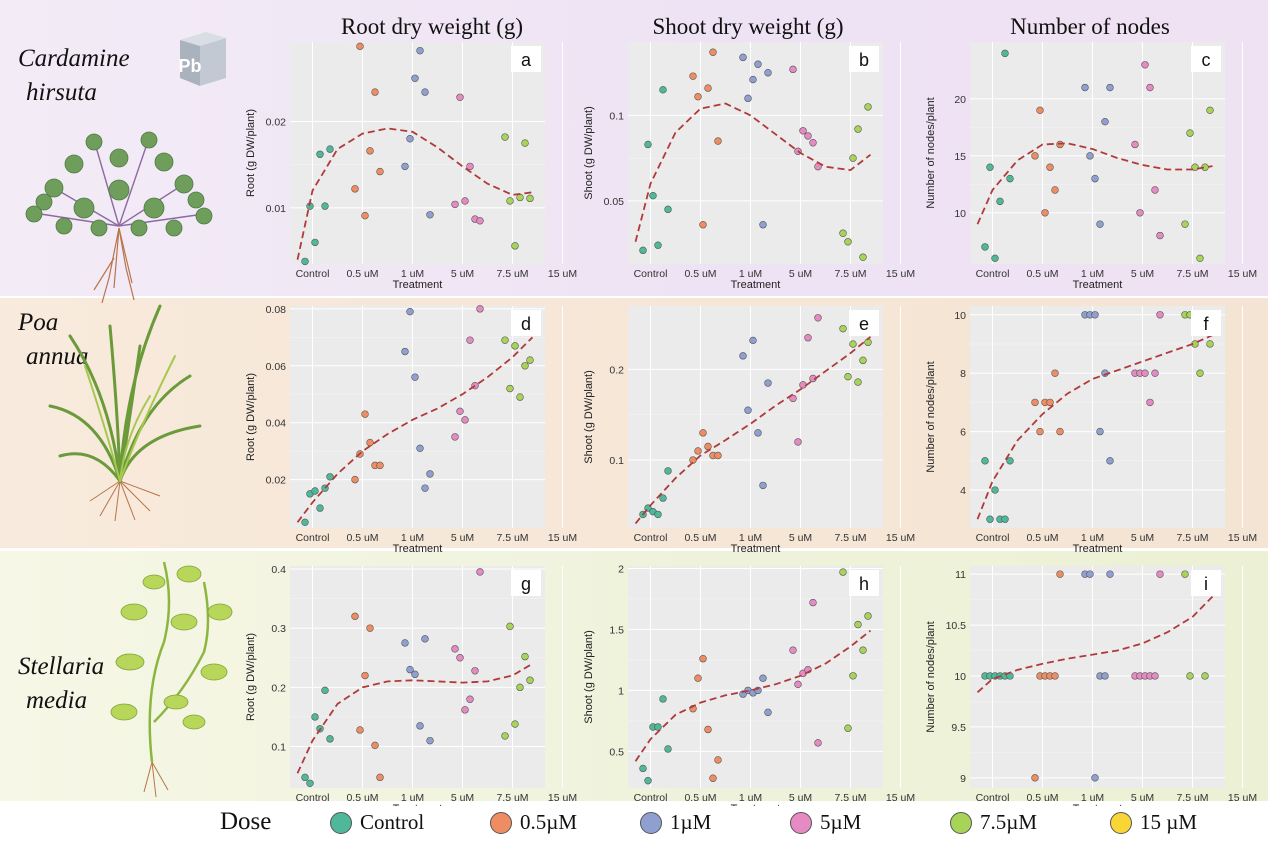 Image resolution: width=1268 pixels, height=841 pixels. I want to click on lead-element-cube-icon: Pb, so click(202, 59).